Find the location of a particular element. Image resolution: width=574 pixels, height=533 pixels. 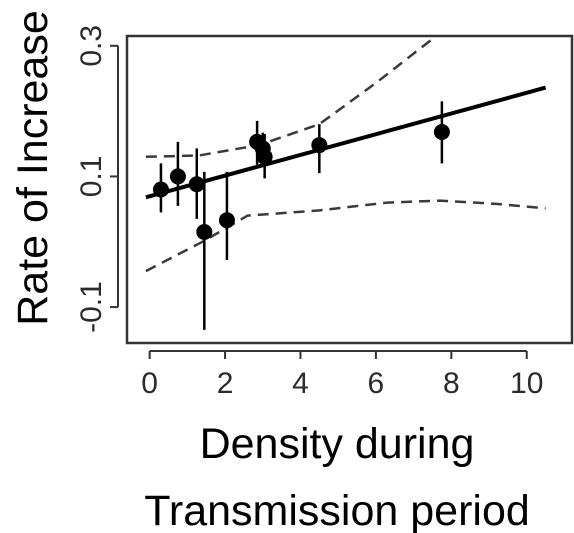

upper-confidence-band is located at coordinates (291, 97).